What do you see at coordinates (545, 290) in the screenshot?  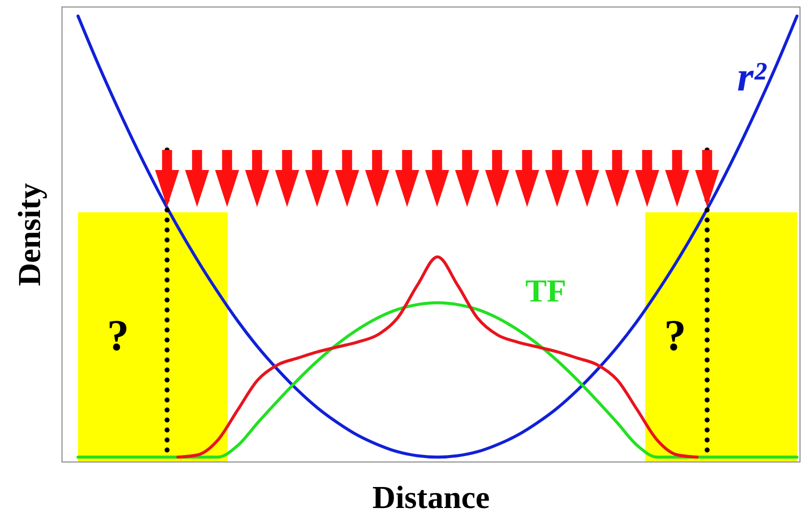 I see `series-label: TF` at bounding box center [545, 290].